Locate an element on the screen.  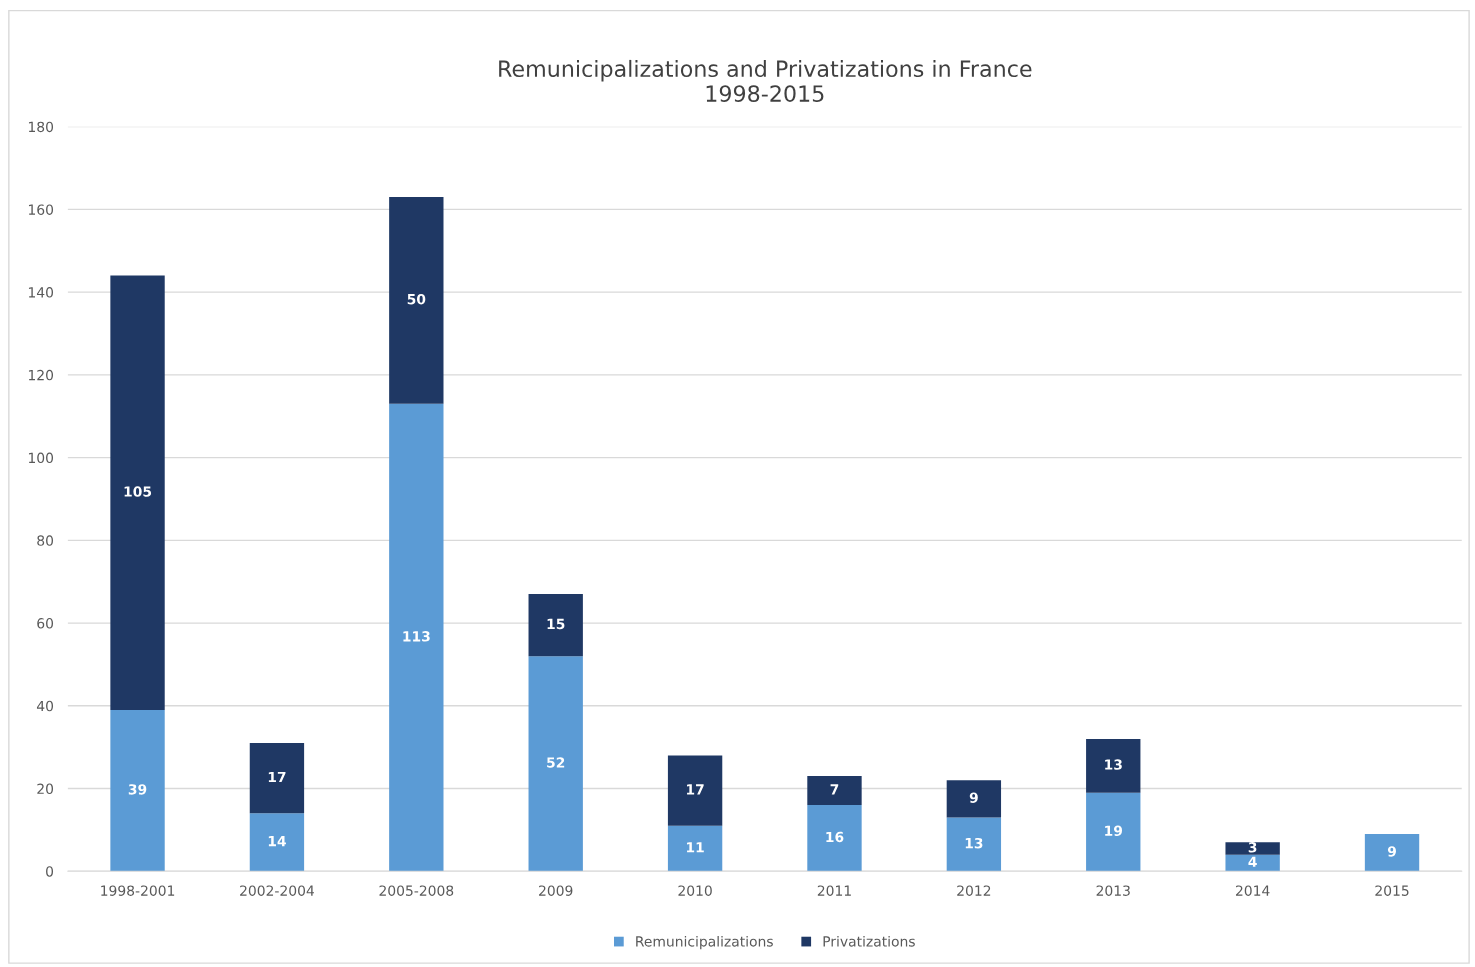
x-tick-label: 2014 is located at coordinates (1252, 890).